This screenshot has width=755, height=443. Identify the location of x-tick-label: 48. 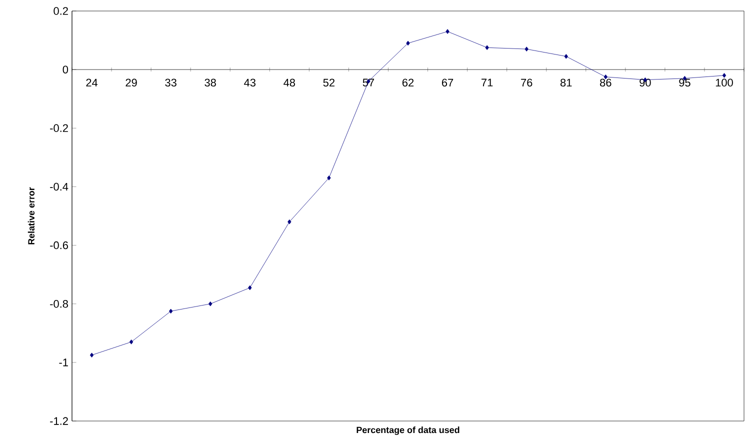
(290, 82).